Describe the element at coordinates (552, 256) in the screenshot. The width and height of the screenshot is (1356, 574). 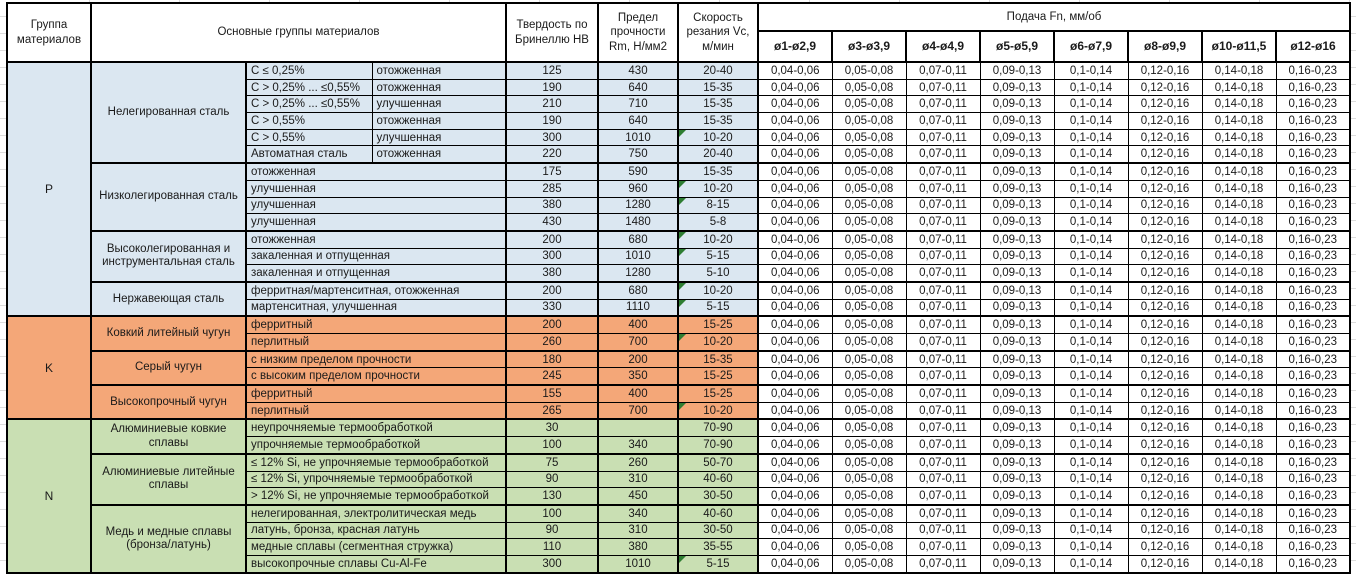
I see `hardness-cell: 300` at that location.